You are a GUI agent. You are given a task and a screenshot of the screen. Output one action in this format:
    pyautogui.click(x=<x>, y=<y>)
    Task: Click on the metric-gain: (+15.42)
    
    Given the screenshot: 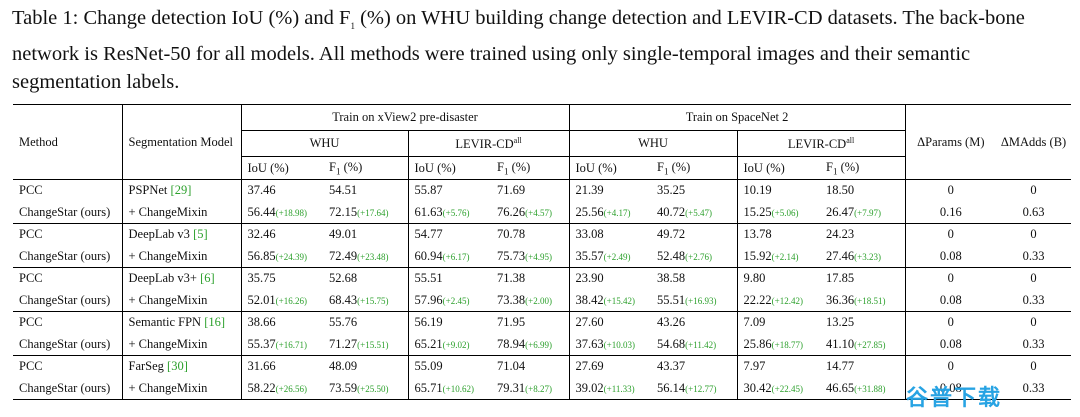 What is the action you would take?
    pyautogui.click(x=619, y=300)
    